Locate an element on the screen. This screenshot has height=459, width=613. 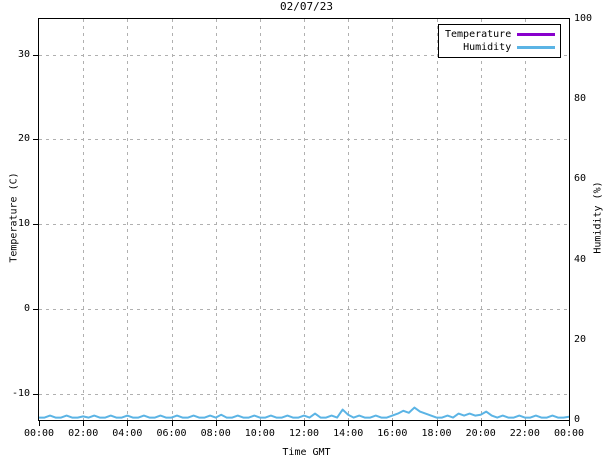
legend-item-temperature: Temperature is located at coordinates (500, 34).